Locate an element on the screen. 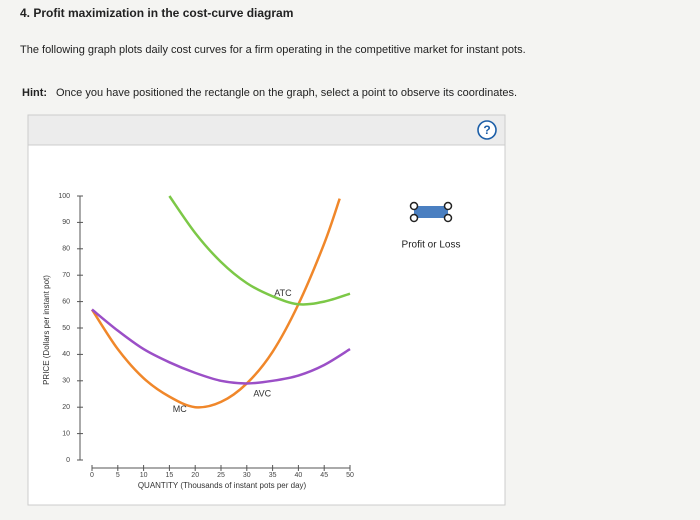 This screenshot has height=520, width=700. x-tick-label: 15 is located at coordinates (170, 475).